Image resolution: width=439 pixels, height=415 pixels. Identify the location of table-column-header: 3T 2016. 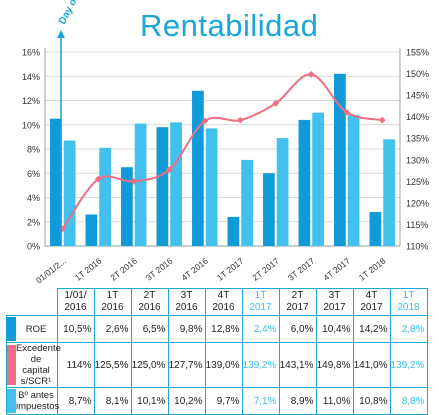
(186, 302).